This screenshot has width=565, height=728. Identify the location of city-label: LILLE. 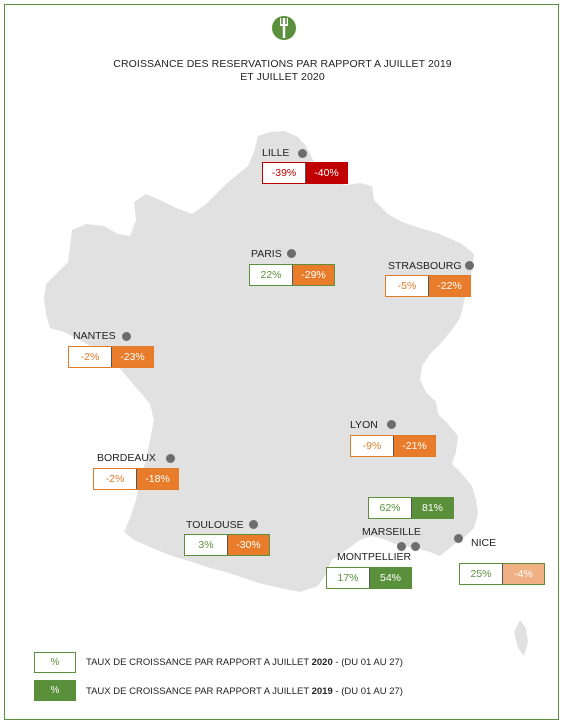
(276, 153).